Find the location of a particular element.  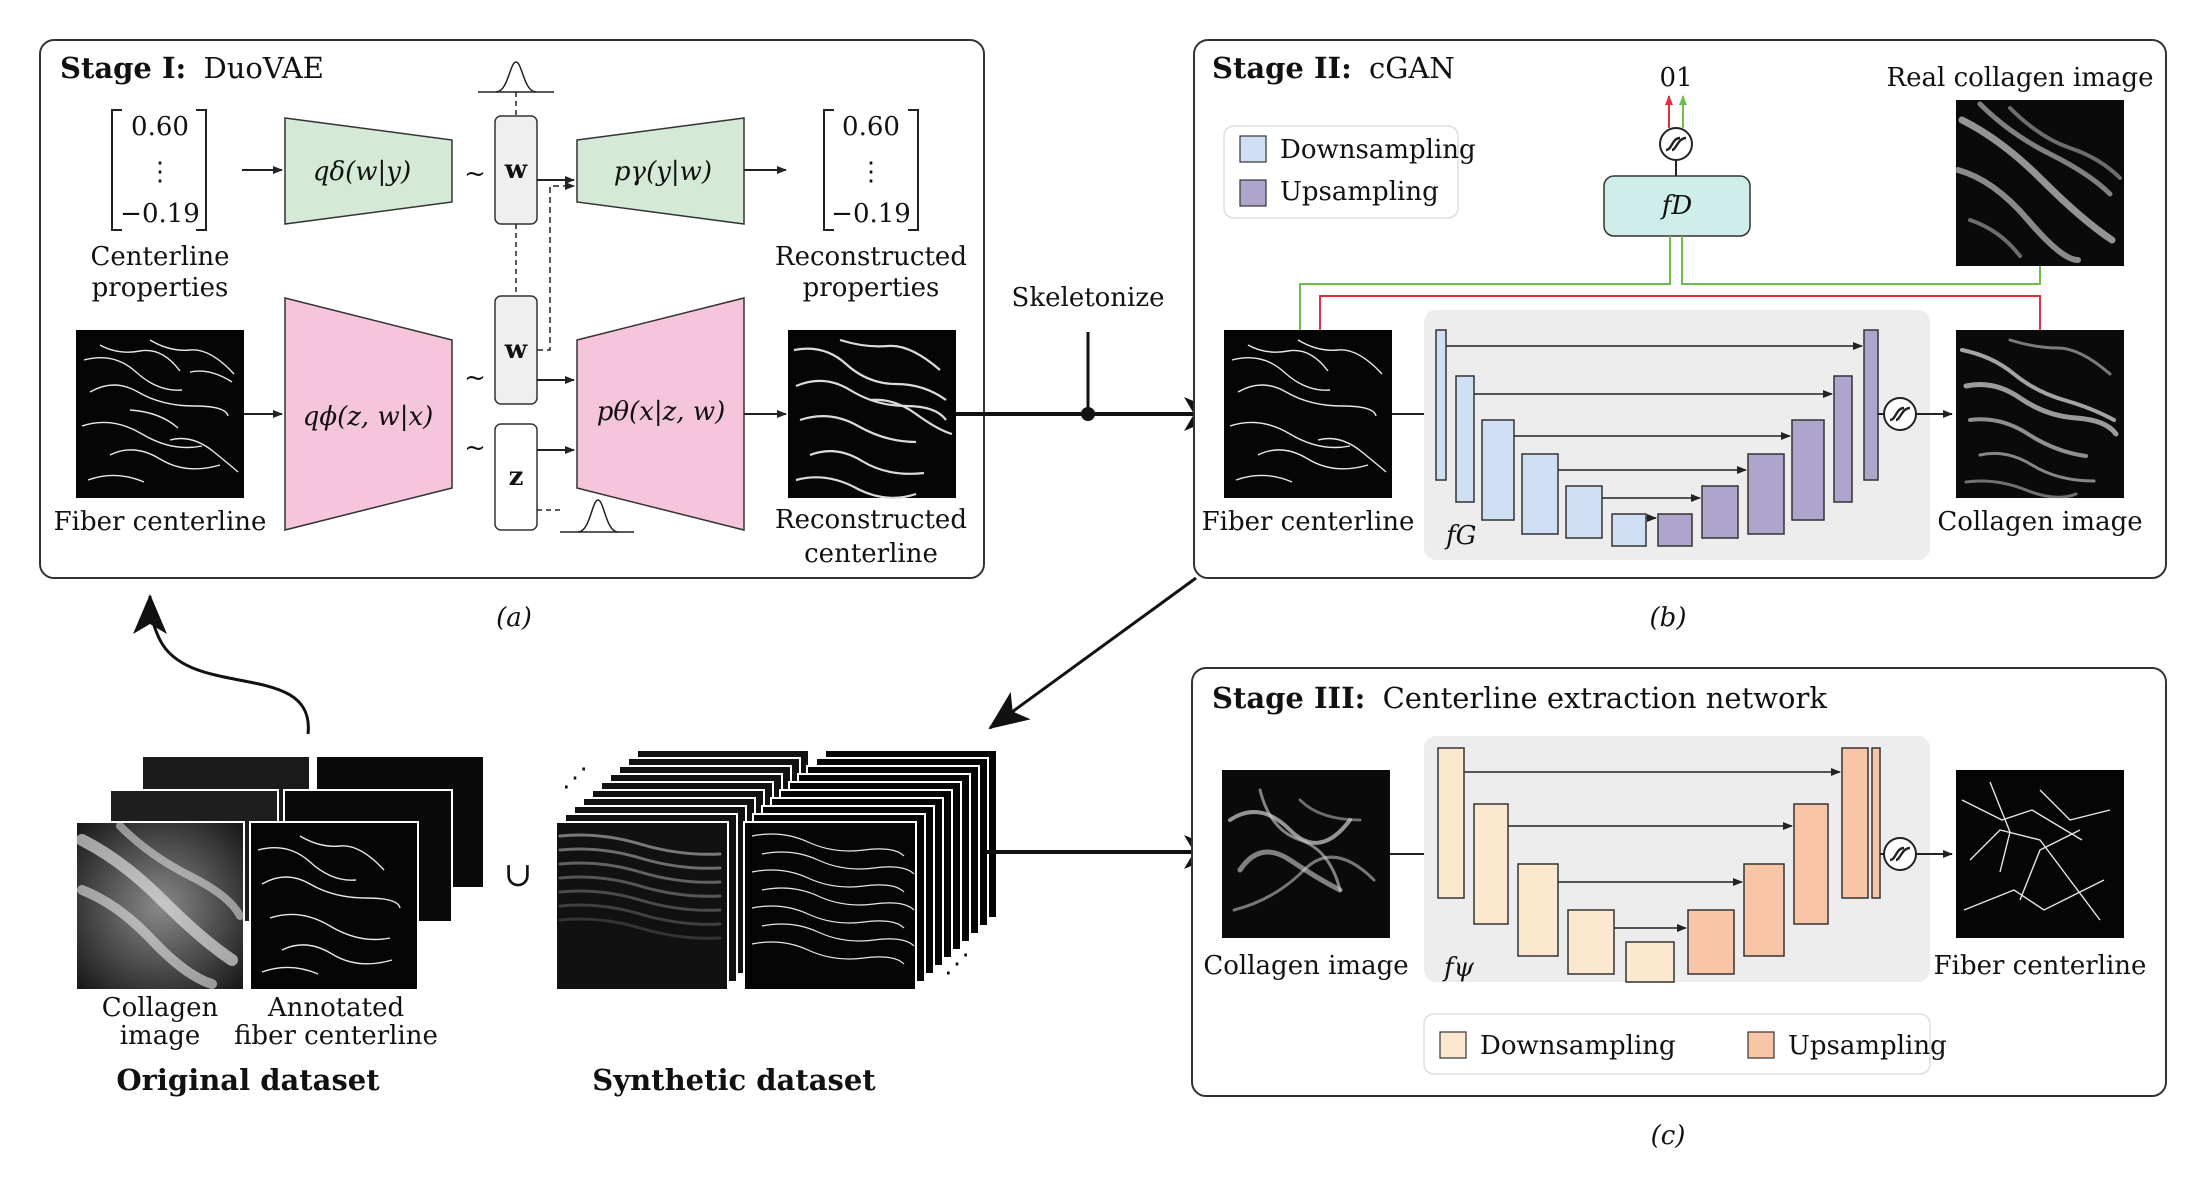

original-annotated-label-2: fiber centerline is located at coordinates (336, 1036).